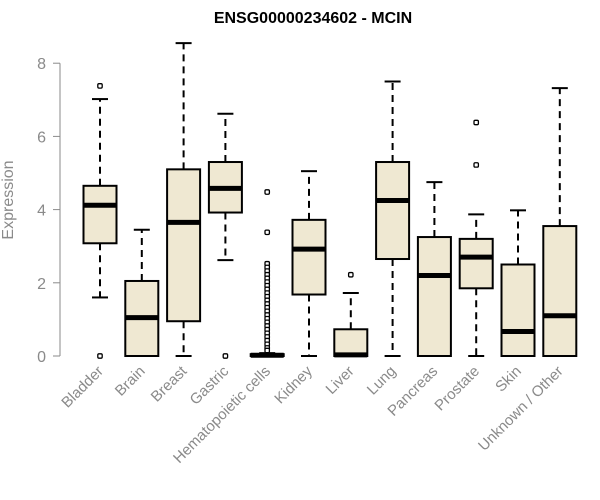 The height and width of the screenshot is (500, 600). What do you see at coordinates (351, 314) in the screenshot?
I see `box-liver` at bounding box center [351, 314].